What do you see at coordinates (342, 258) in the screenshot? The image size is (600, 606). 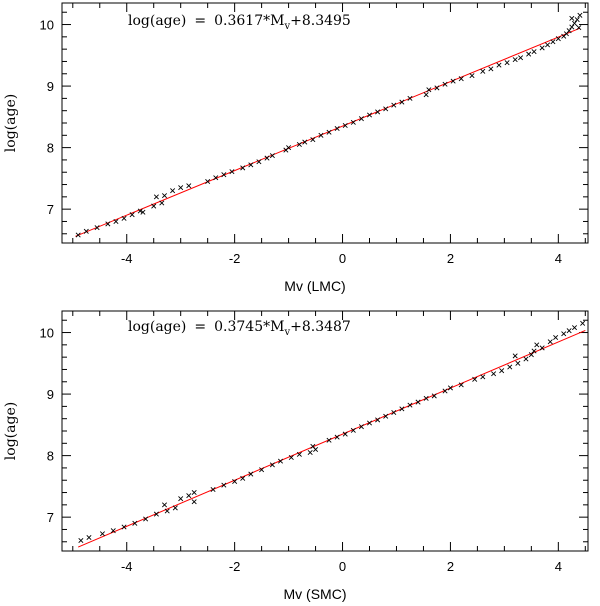 I see `x-tick-label: 0` at bounding box center [342, 258].